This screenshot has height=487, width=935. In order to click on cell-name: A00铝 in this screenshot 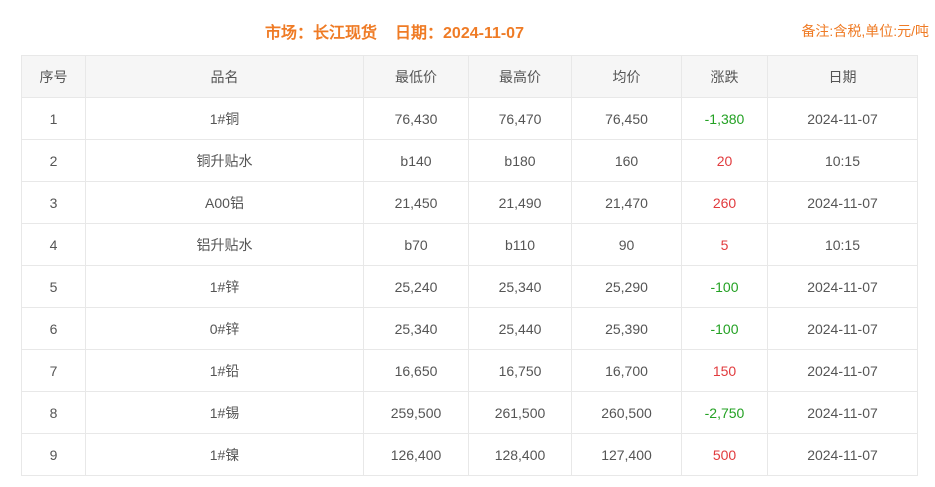, I will do `click(224, 202)`.